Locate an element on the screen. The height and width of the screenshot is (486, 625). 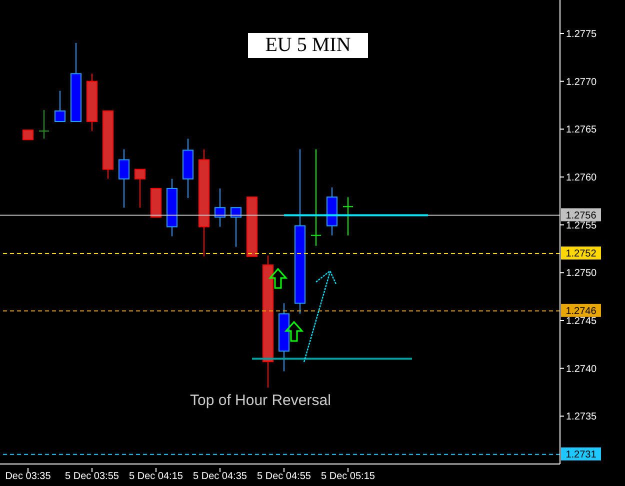
ref-line-label: 1.2752 is located at coordinates (581, 254).